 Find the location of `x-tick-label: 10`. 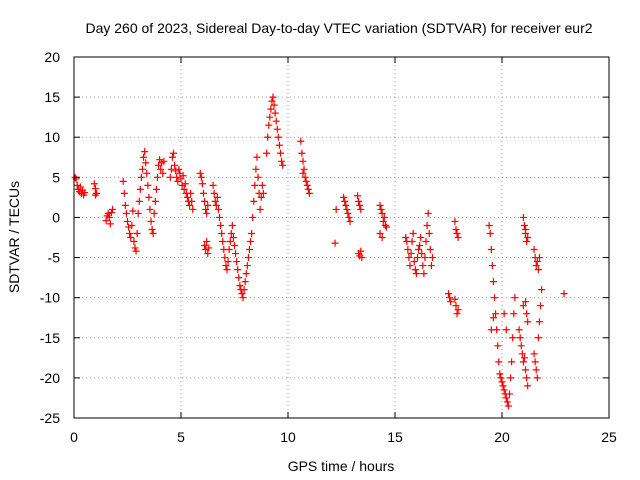

x-tick-label: 10 is located at coordinates (288, 437).